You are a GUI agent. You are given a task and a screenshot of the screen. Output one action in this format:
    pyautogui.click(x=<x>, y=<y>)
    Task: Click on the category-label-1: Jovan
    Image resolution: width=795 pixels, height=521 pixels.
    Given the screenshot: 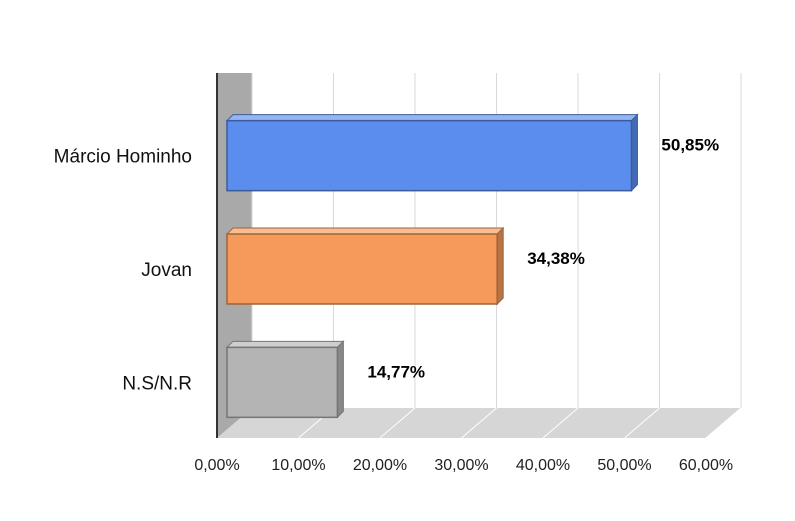 What is the action you would take?
    pyautogui.click(x=166, y=270)
    